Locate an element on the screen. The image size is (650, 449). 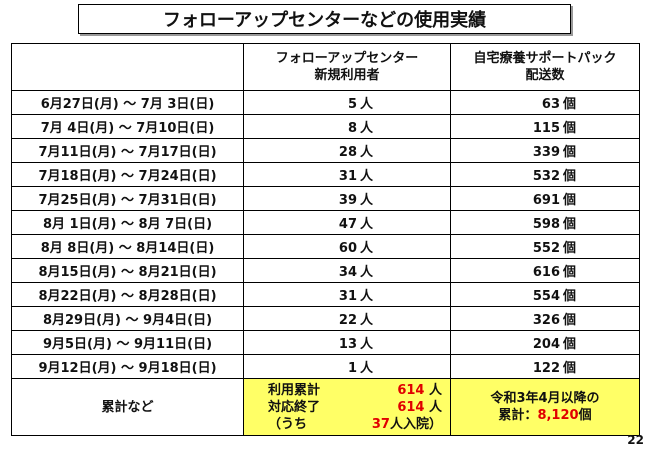
header-packs-line2: 配送数 is located at coordinates (545, 75).